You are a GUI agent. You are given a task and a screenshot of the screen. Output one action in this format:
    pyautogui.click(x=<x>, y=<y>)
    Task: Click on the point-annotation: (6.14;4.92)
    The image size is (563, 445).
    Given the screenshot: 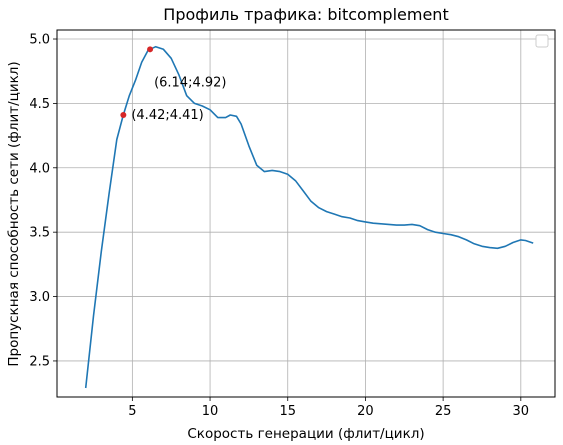 What is the action you would take?
    pyautogui.click(x=190, y=82)
    